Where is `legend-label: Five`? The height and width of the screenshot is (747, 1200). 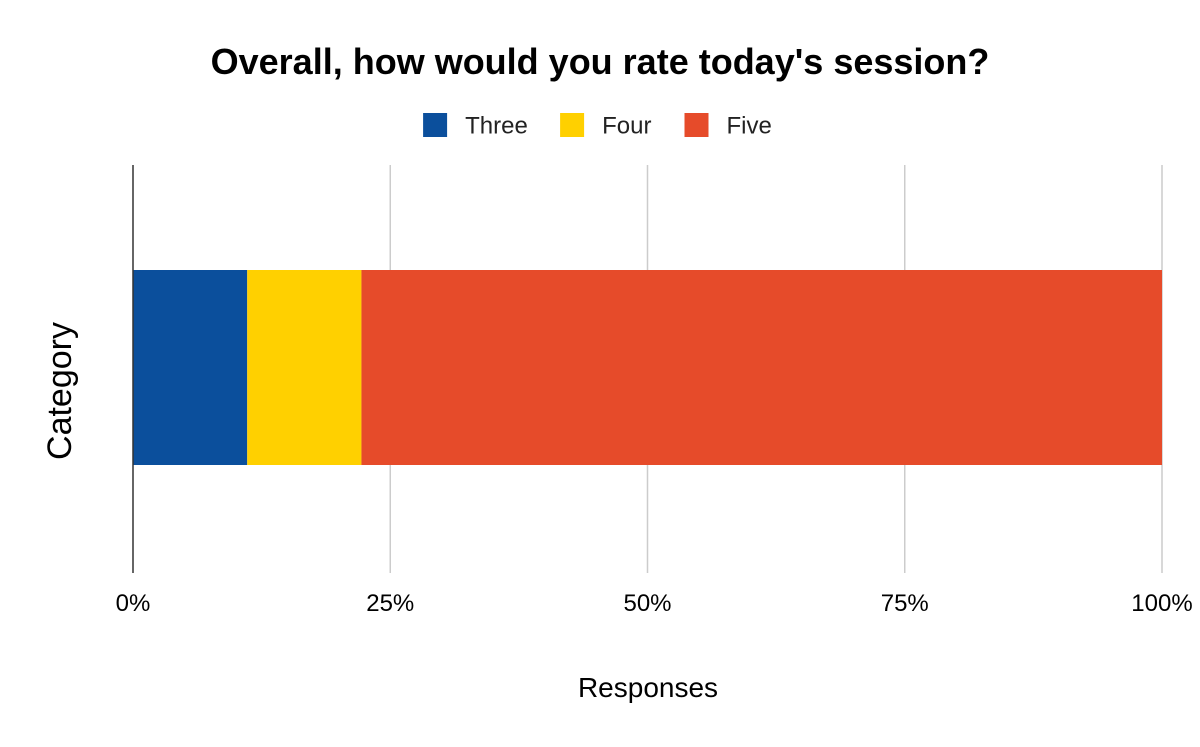
legend-label: Five is located at coordinates (749, 126).